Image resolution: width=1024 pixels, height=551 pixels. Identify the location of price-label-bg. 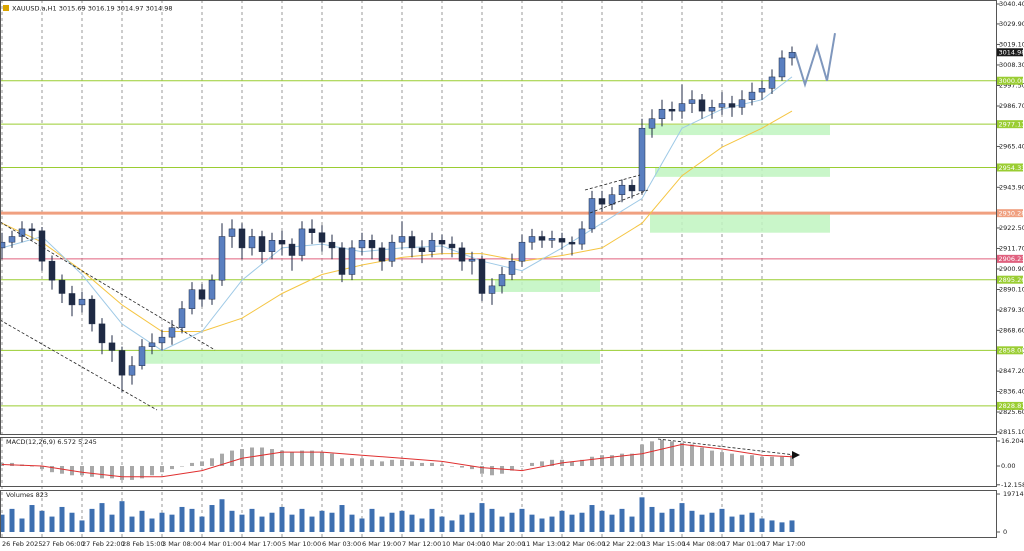
(1010, 52).